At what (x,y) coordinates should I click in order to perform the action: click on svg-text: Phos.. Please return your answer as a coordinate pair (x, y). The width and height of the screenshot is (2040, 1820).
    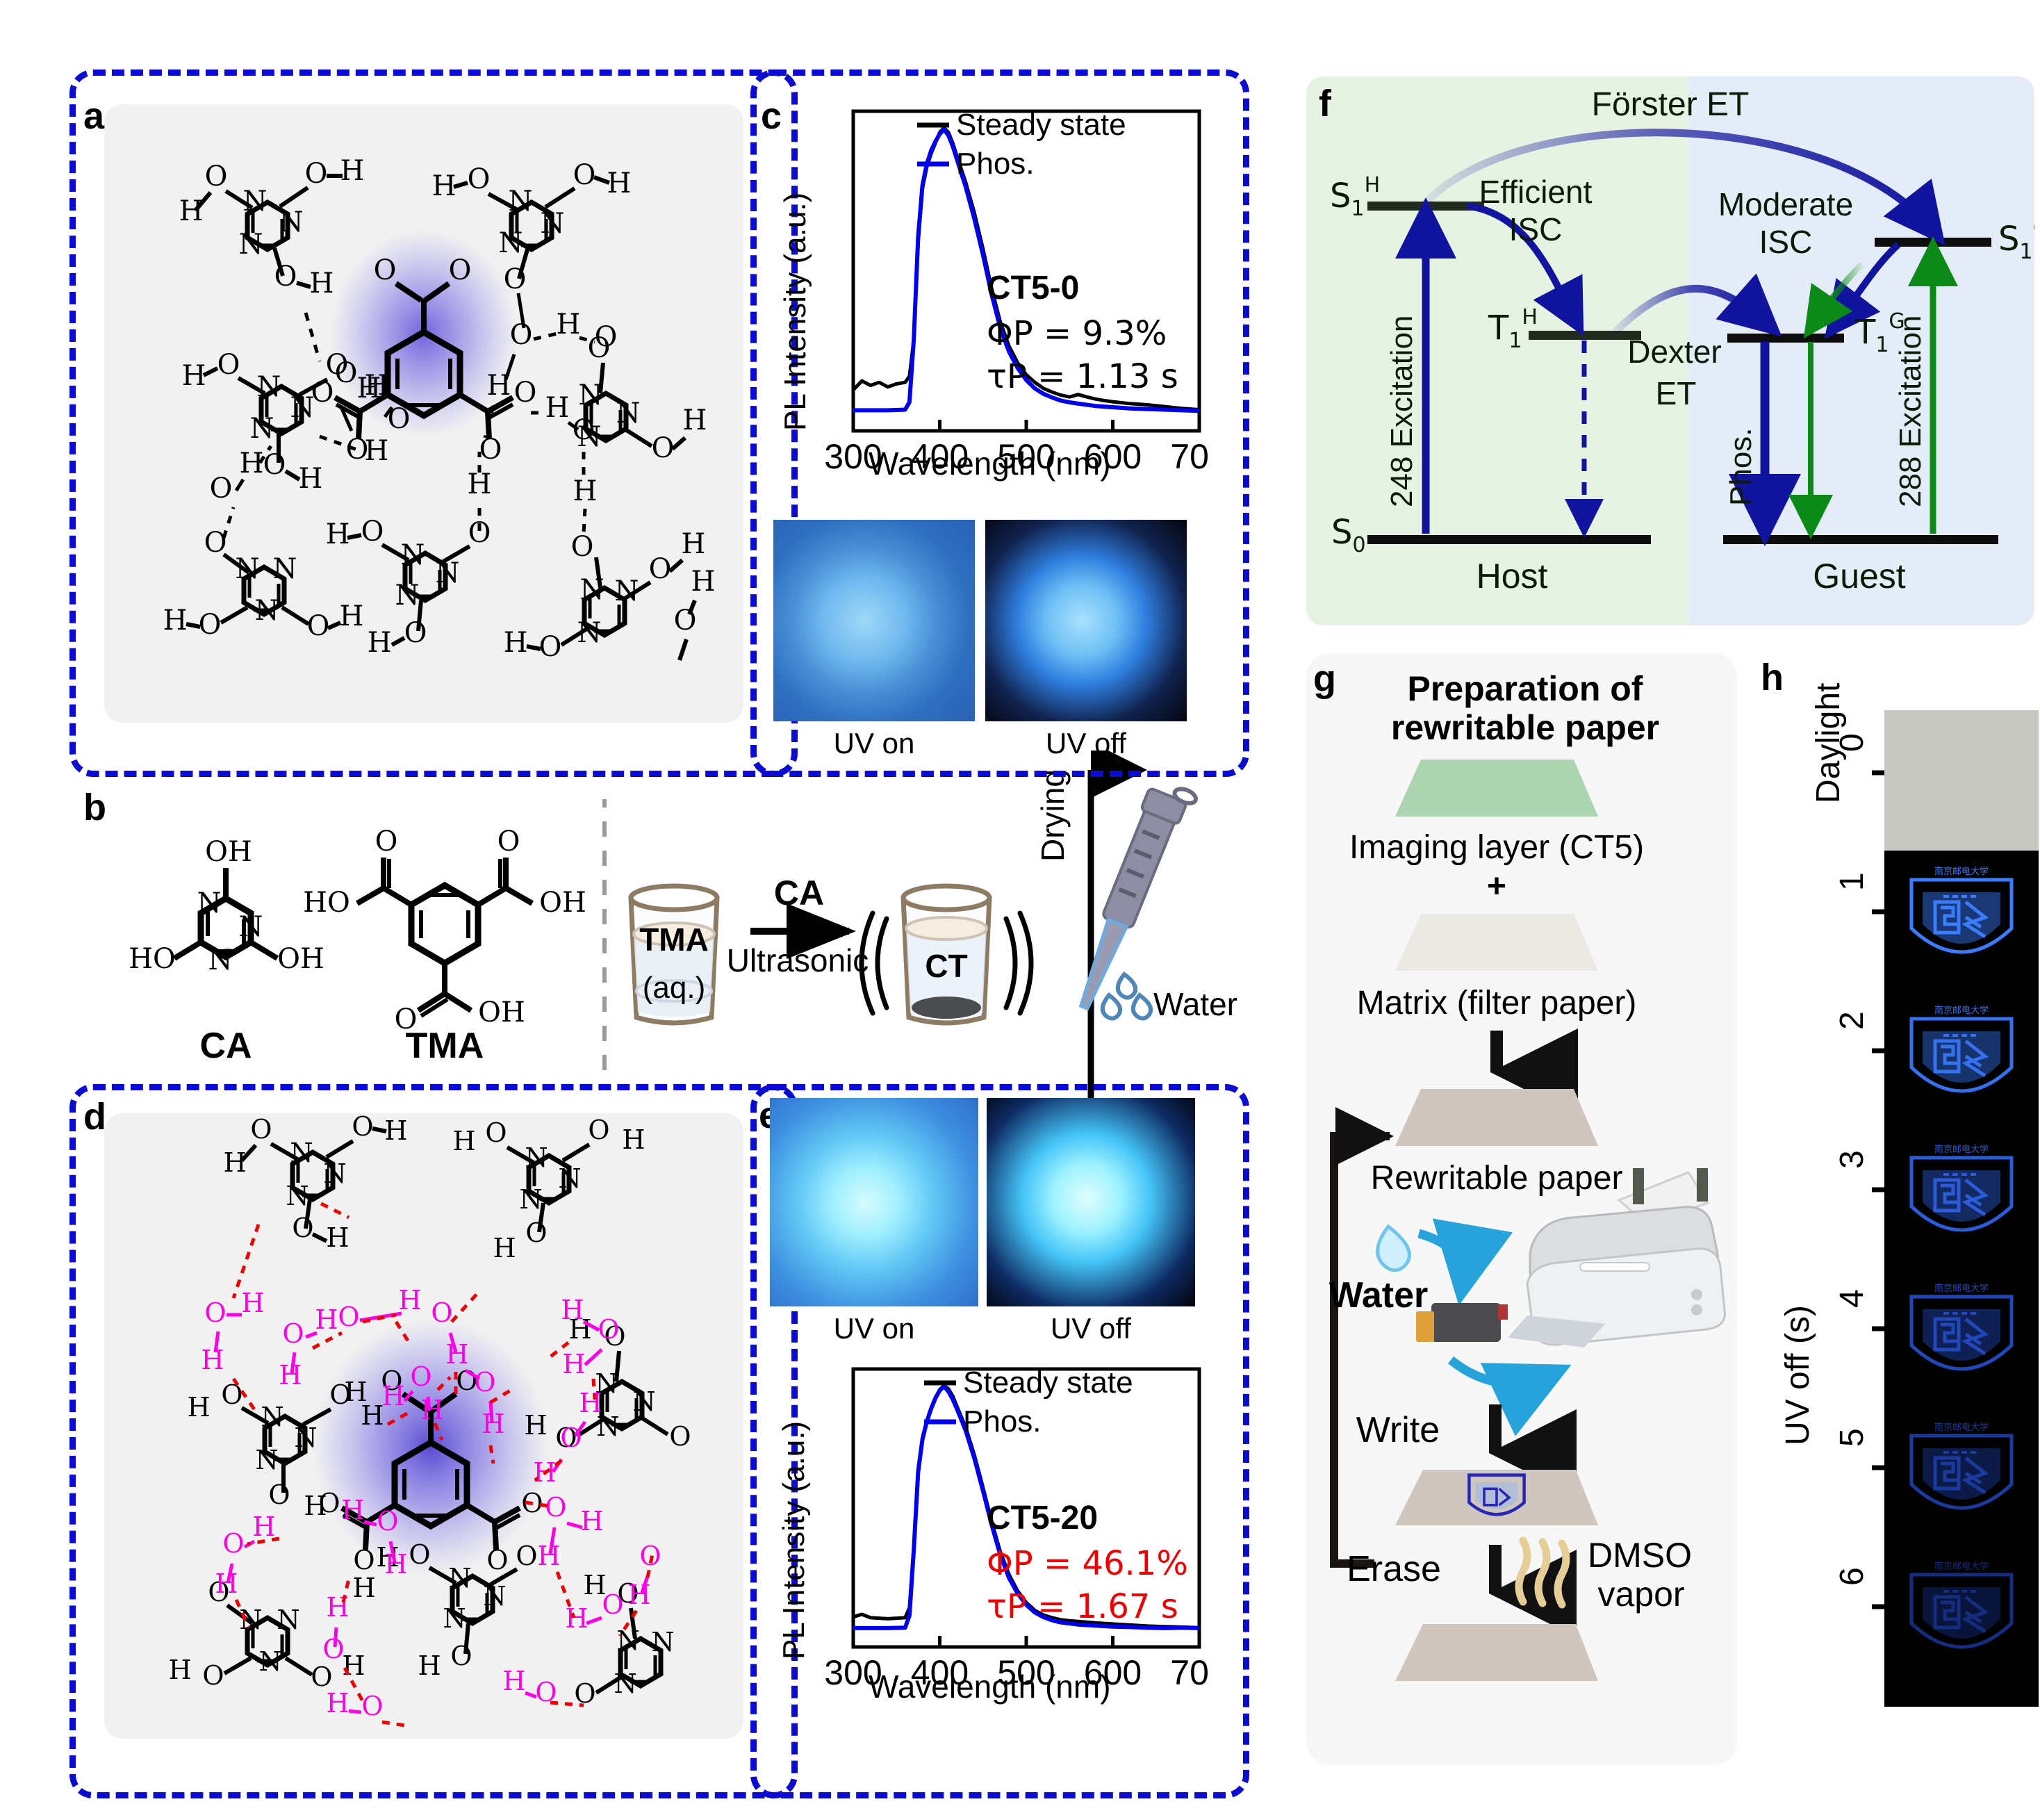
    Looking at the image, I should click on (1002, 1421).